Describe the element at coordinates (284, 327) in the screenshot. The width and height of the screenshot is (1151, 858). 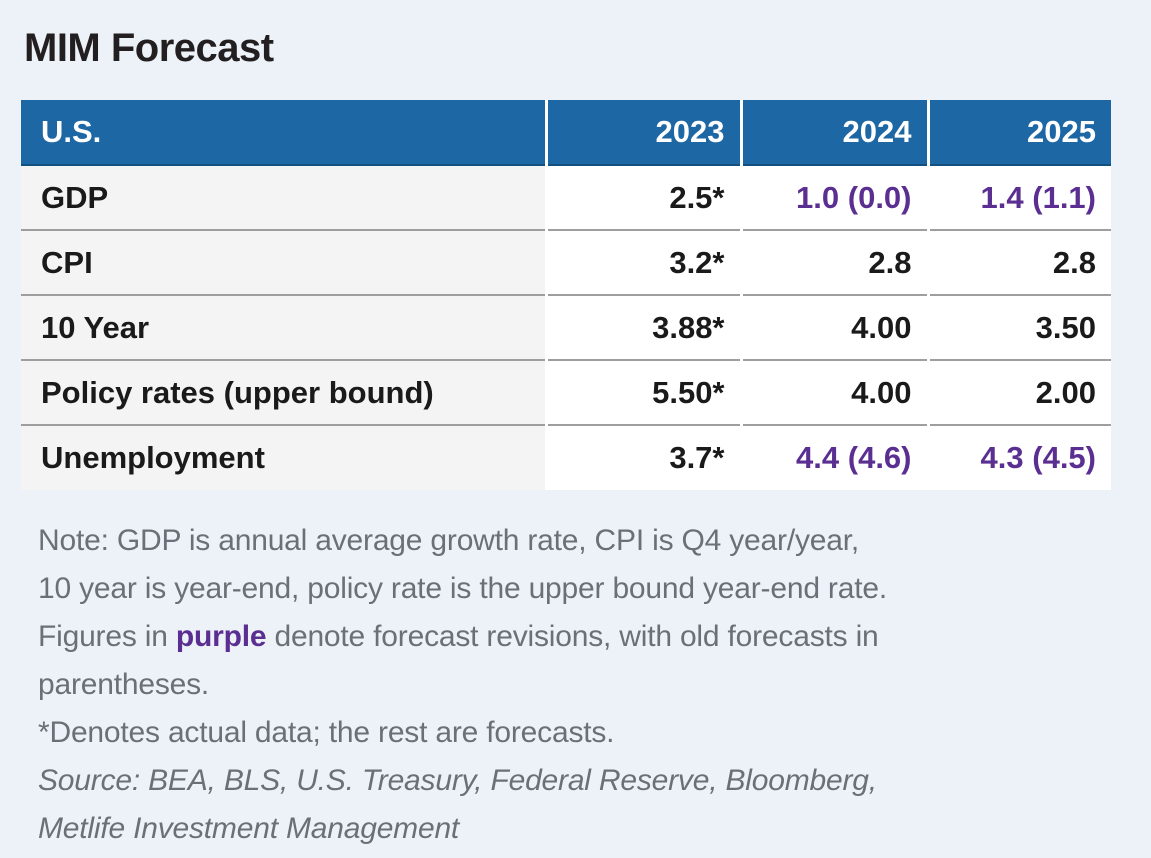
I see `row-label-10-year: 10 Year` at that location.